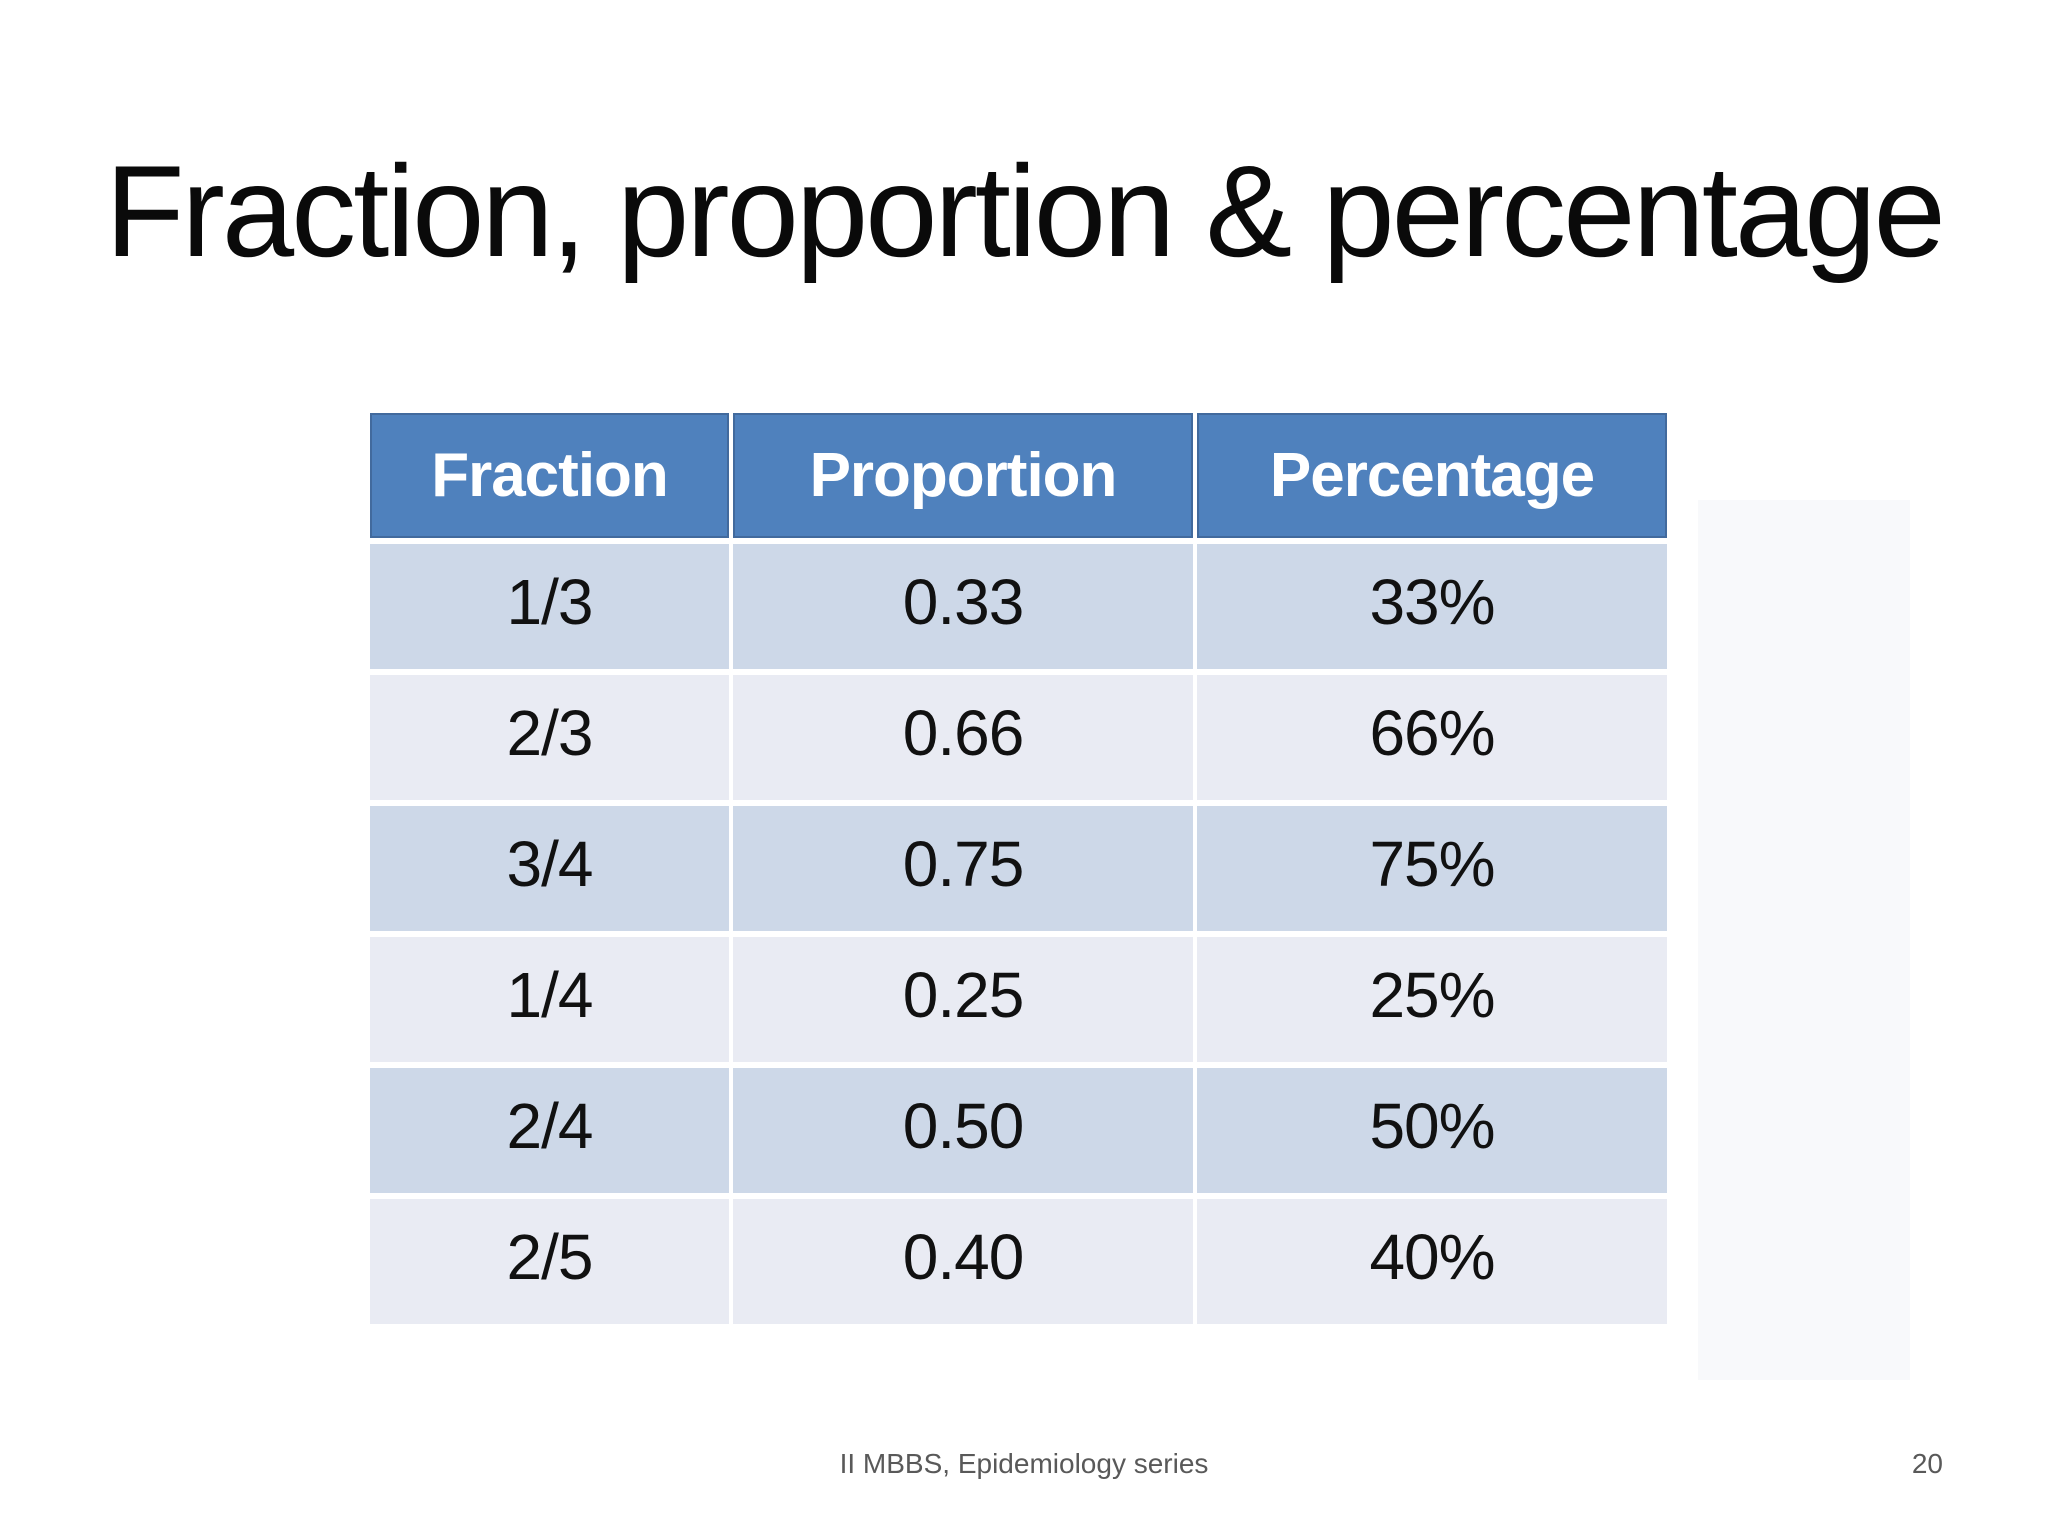 This screenshot has height=1536, width=2048. Describe the element at coordinates (1804, 940) in the screenshot. I see `background-band` at that location.